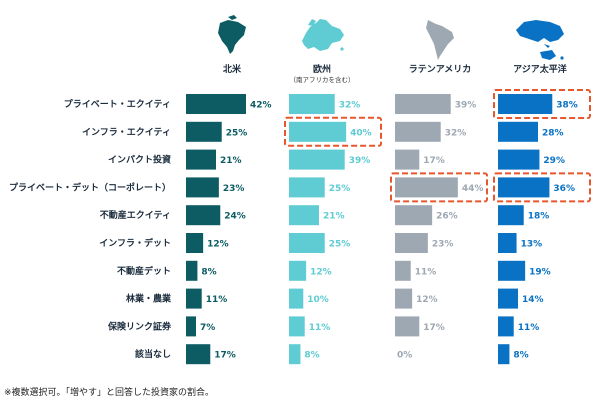 This screenshot has height=404, width=600. Describe the element at coordinates (404, 356) in the screenshot. I see `value-label: 0%` at that location.